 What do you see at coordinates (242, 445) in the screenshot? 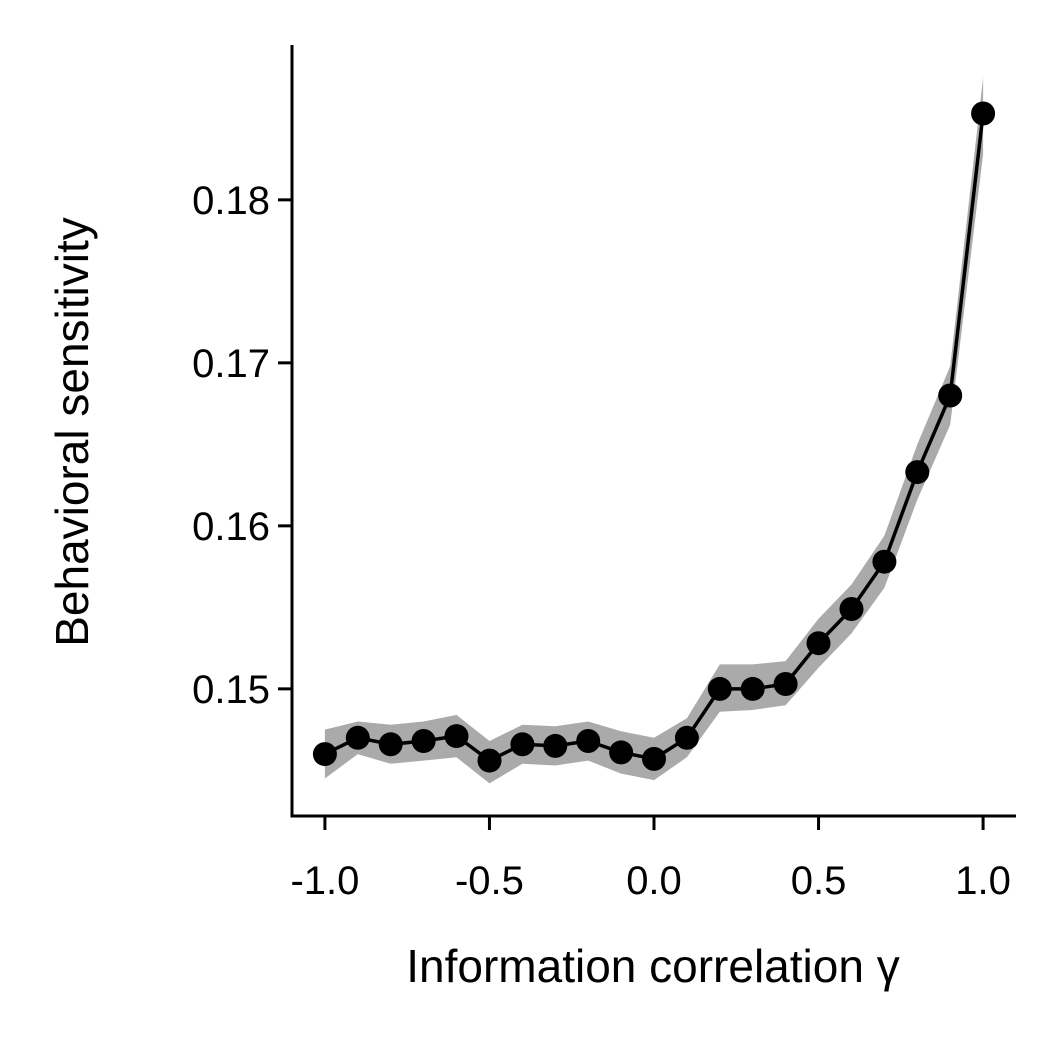
I see `y-ticks: 0.15 0.16 0.17 0.18` at bounding box center [242, 445].